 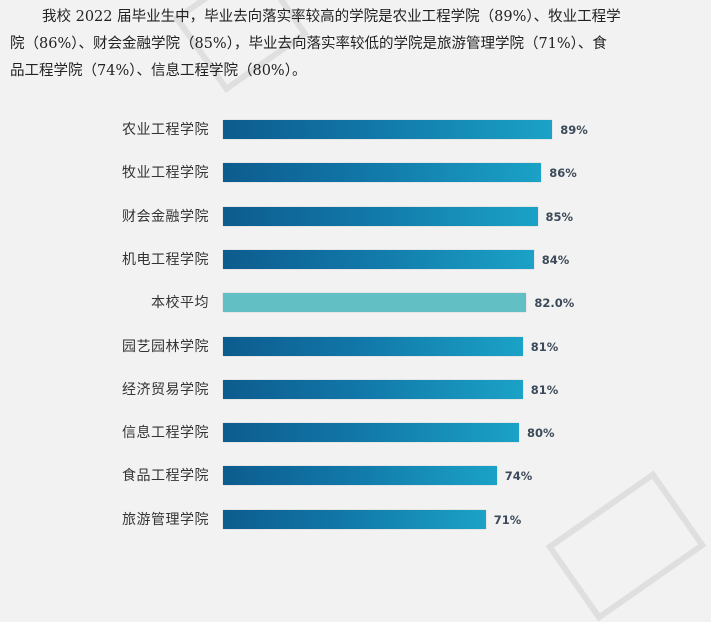 I want to click on category-label: 经济贸易学院, so click(x=165, y=389).